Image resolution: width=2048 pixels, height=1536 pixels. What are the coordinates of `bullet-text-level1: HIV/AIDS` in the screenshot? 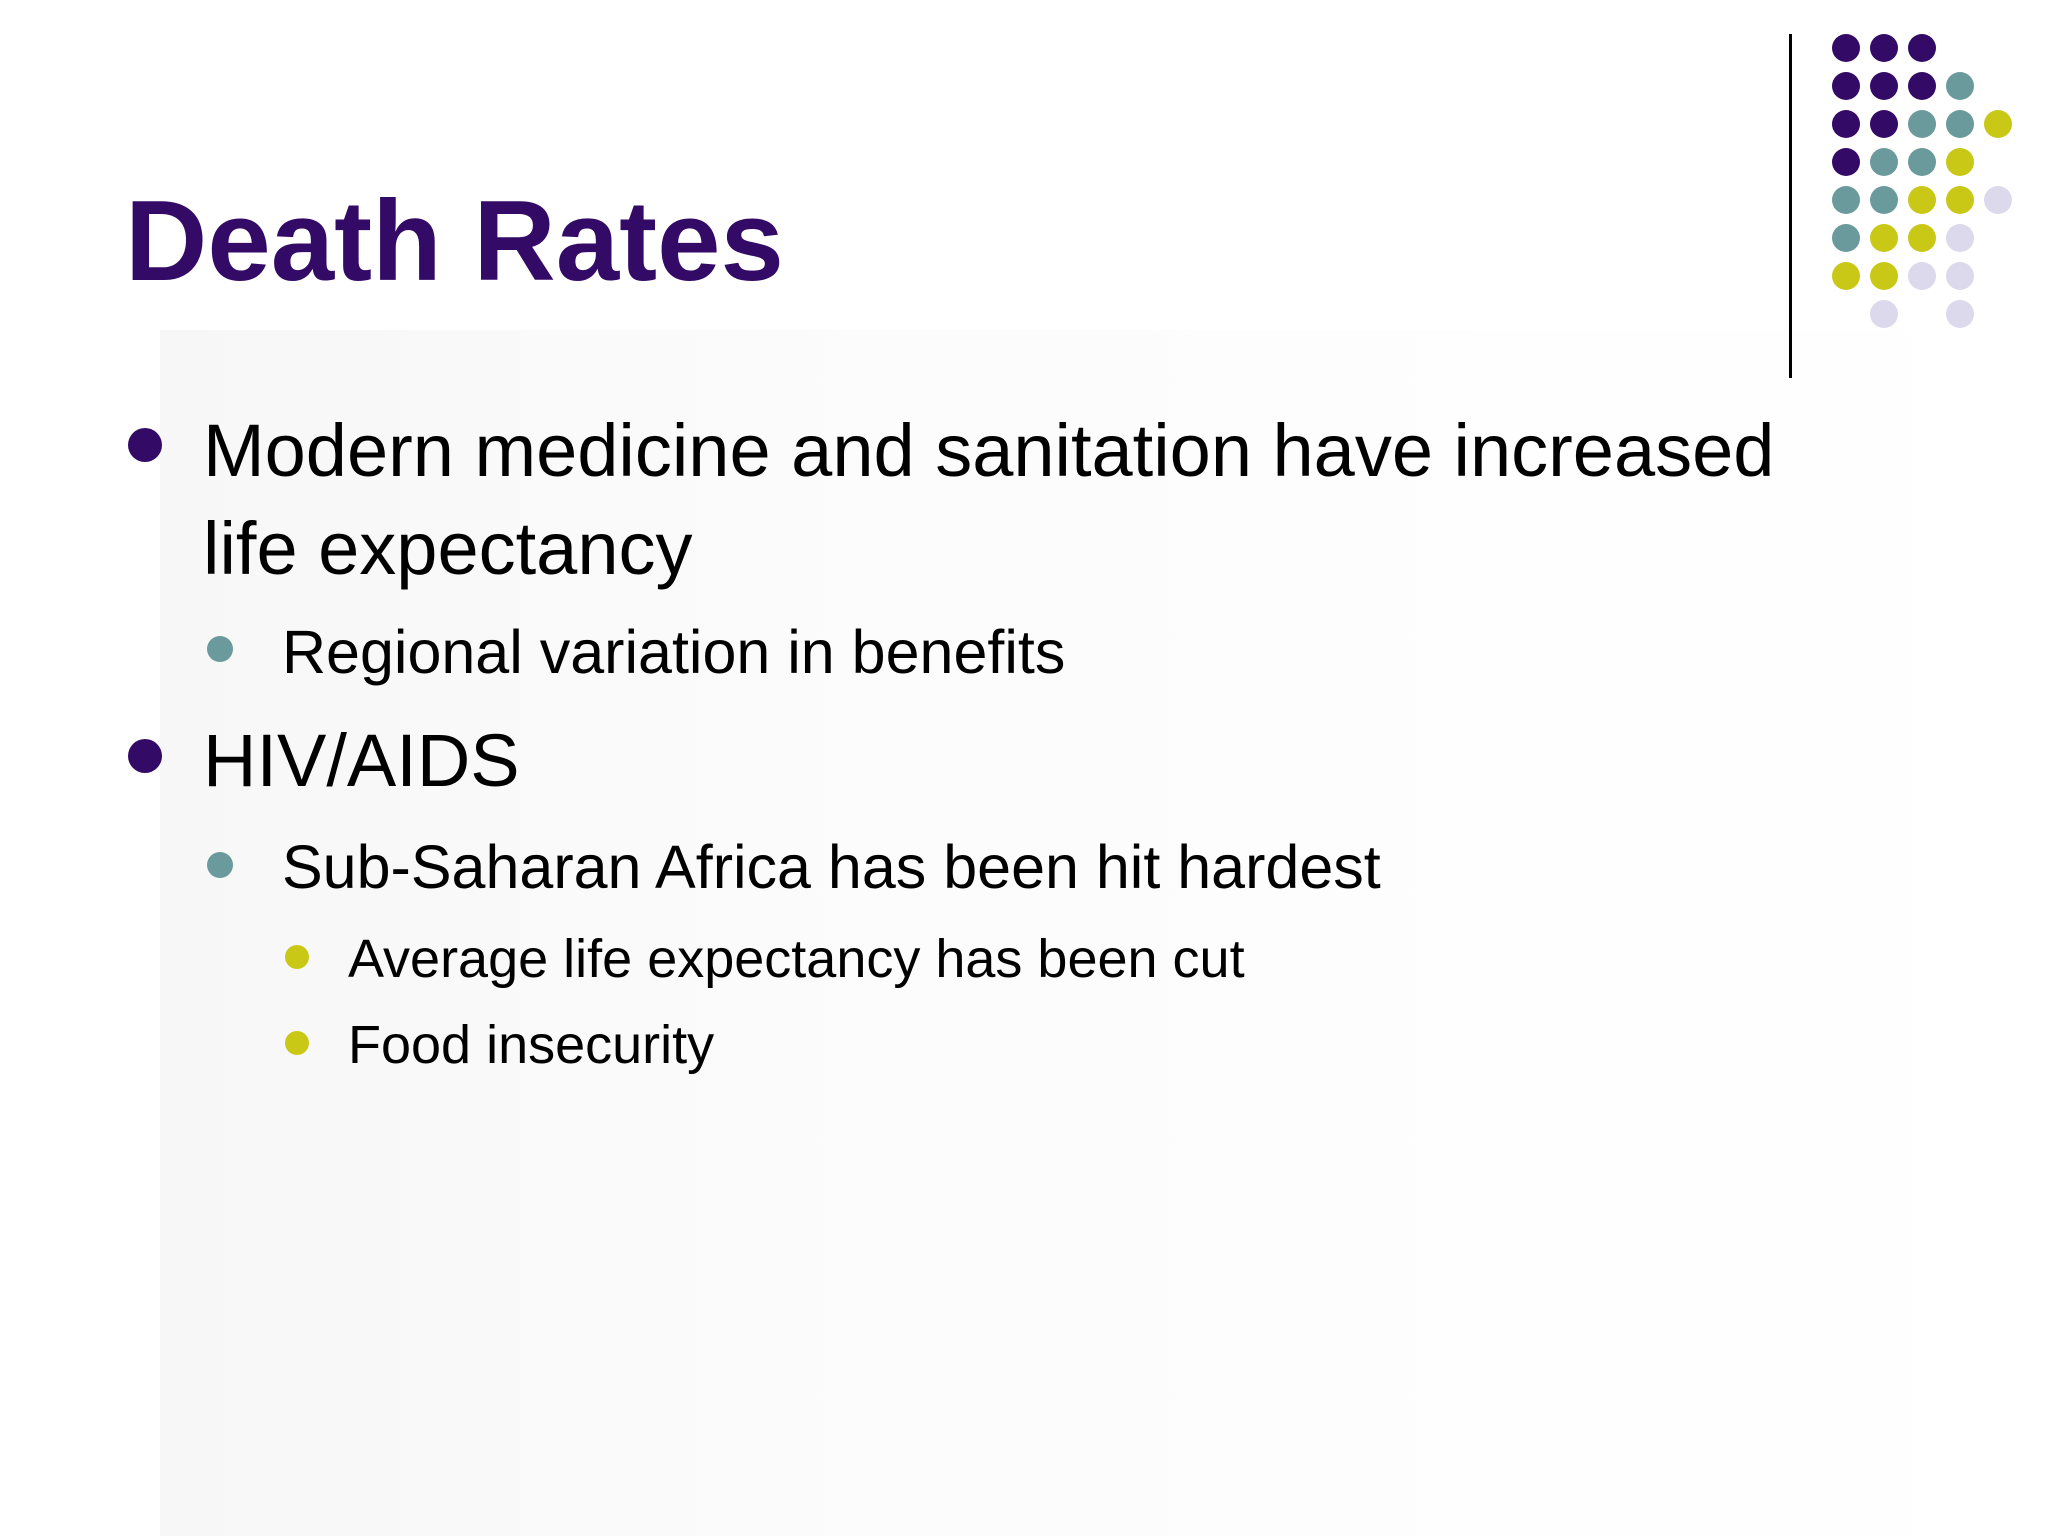 It's located at (361, 760).